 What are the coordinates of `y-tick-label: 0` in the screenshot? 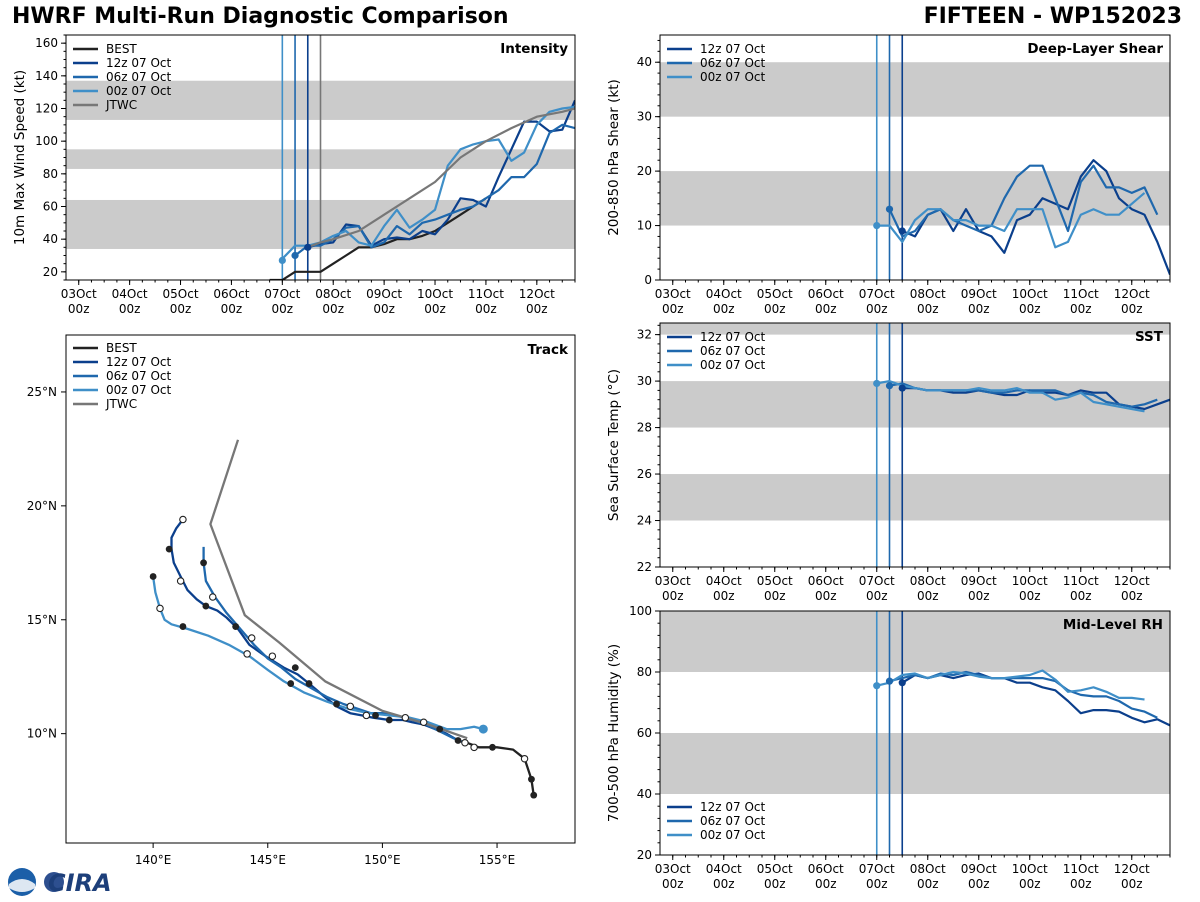 It's located at (648, 280).